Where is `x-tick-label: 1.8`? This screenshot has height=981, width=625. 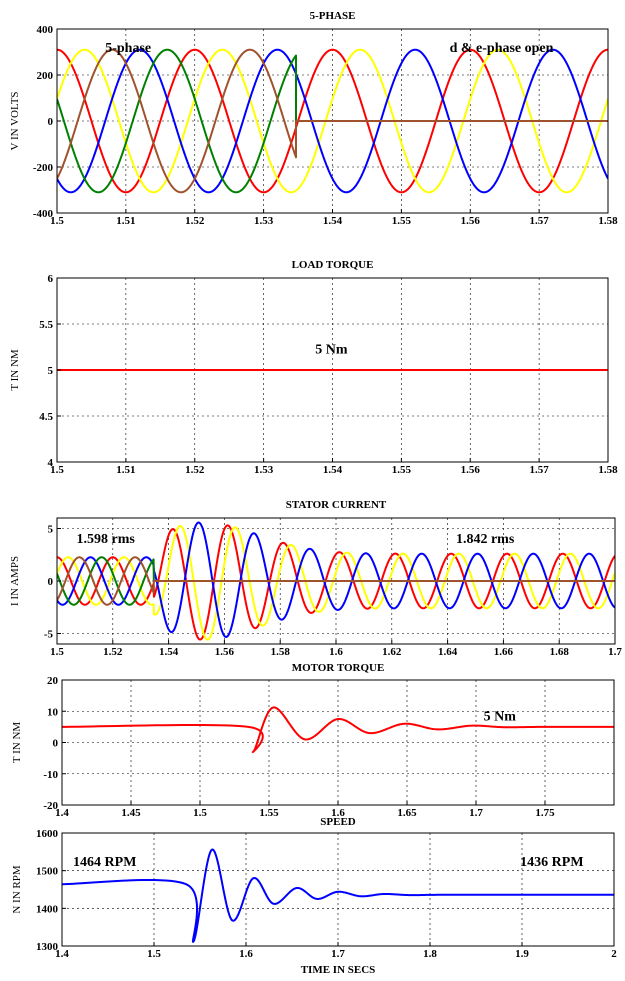
x-tick-label: 1.8 is located at coordinates (430, 954).